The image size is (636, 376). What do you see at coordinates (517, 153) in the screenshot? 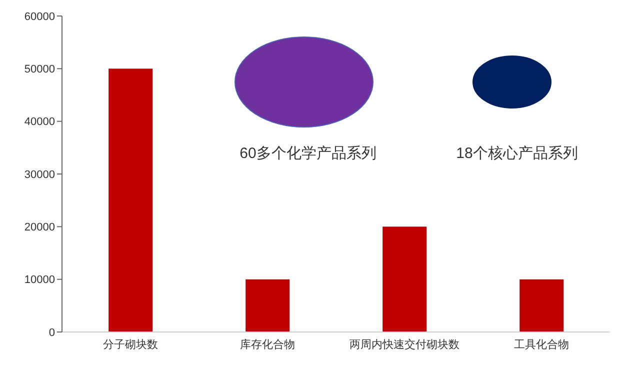
I see `annotation: 18个核心产品系列` at bounding box center [517, 153].